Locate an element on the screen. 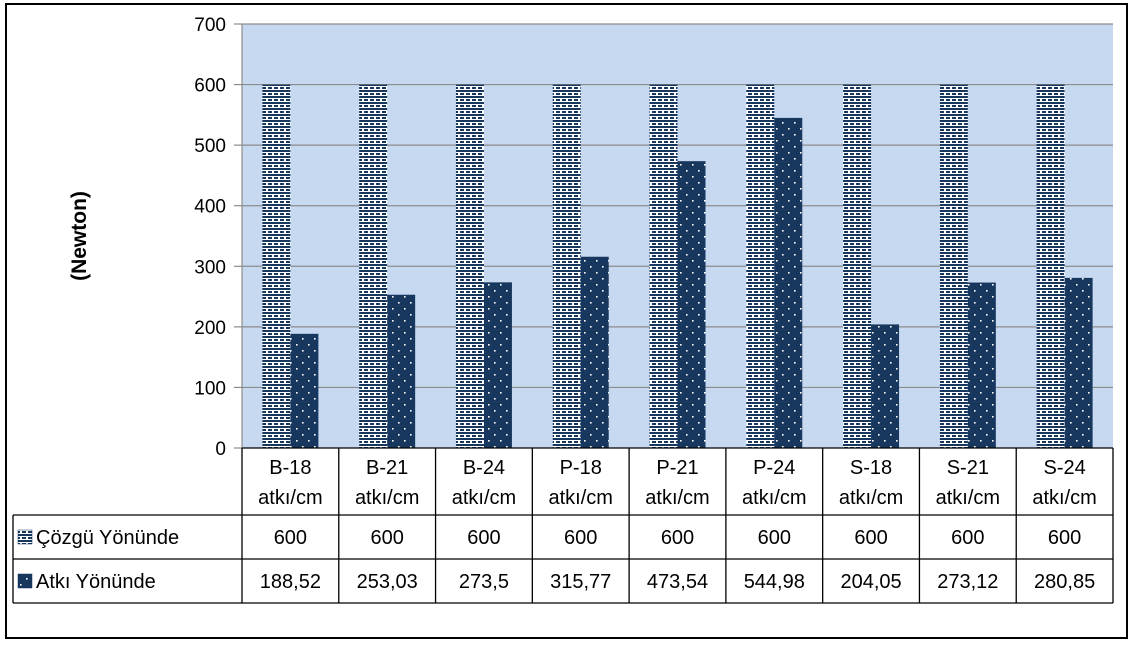 Image resolution: width=1133 pixels, height=646 pixels. y-tick-label: 100 is located at coordinates (210, 388).